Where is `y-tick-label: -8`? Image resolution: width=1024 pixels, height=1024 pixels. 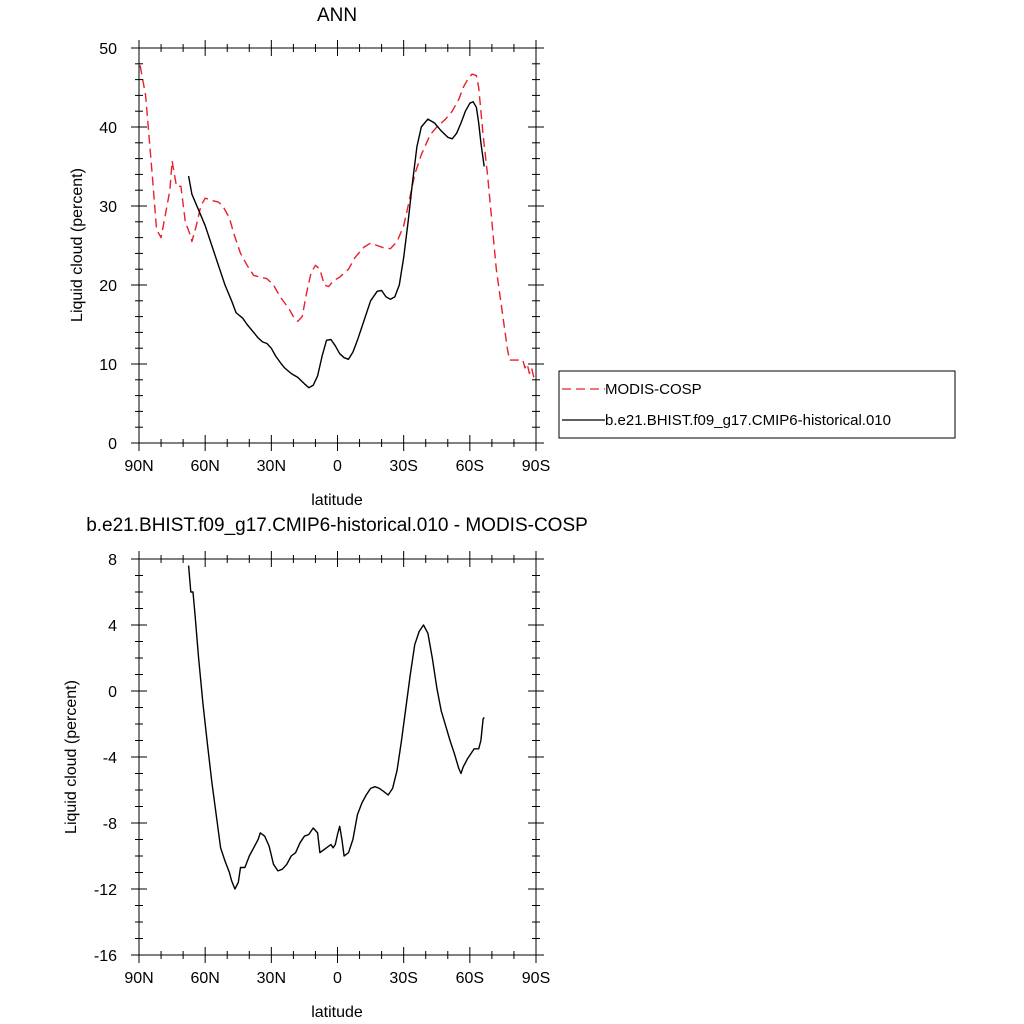 y-tick-label: -8 is located at coordinates (110, 824).